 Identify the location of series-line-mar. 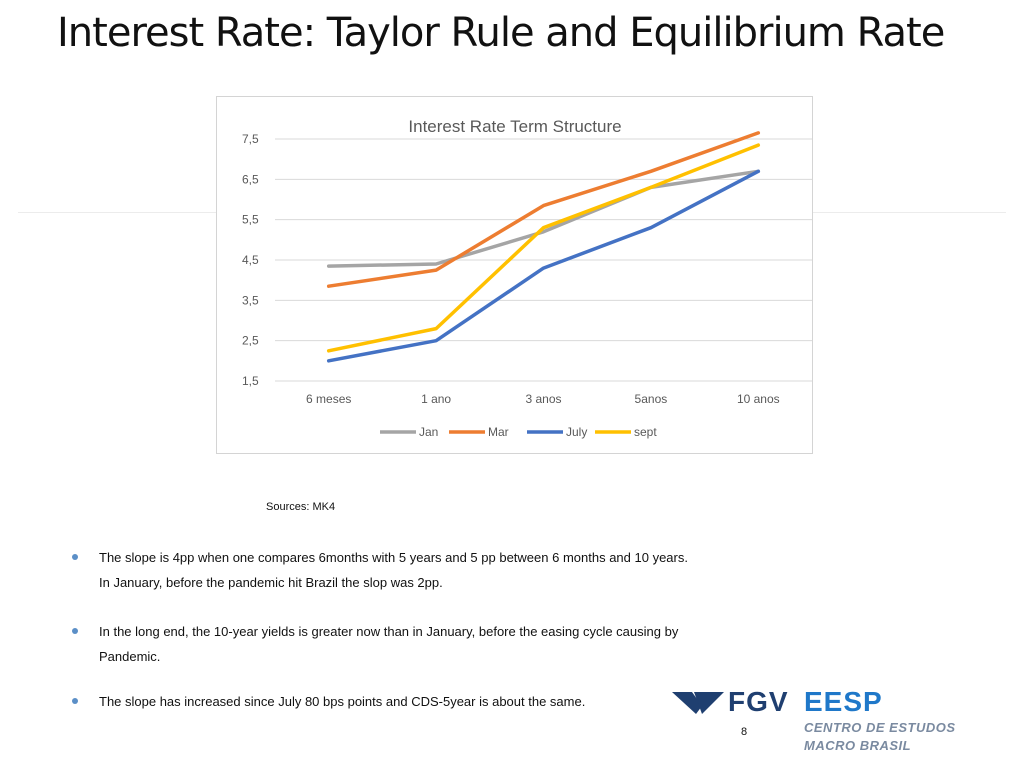
(543, 209).